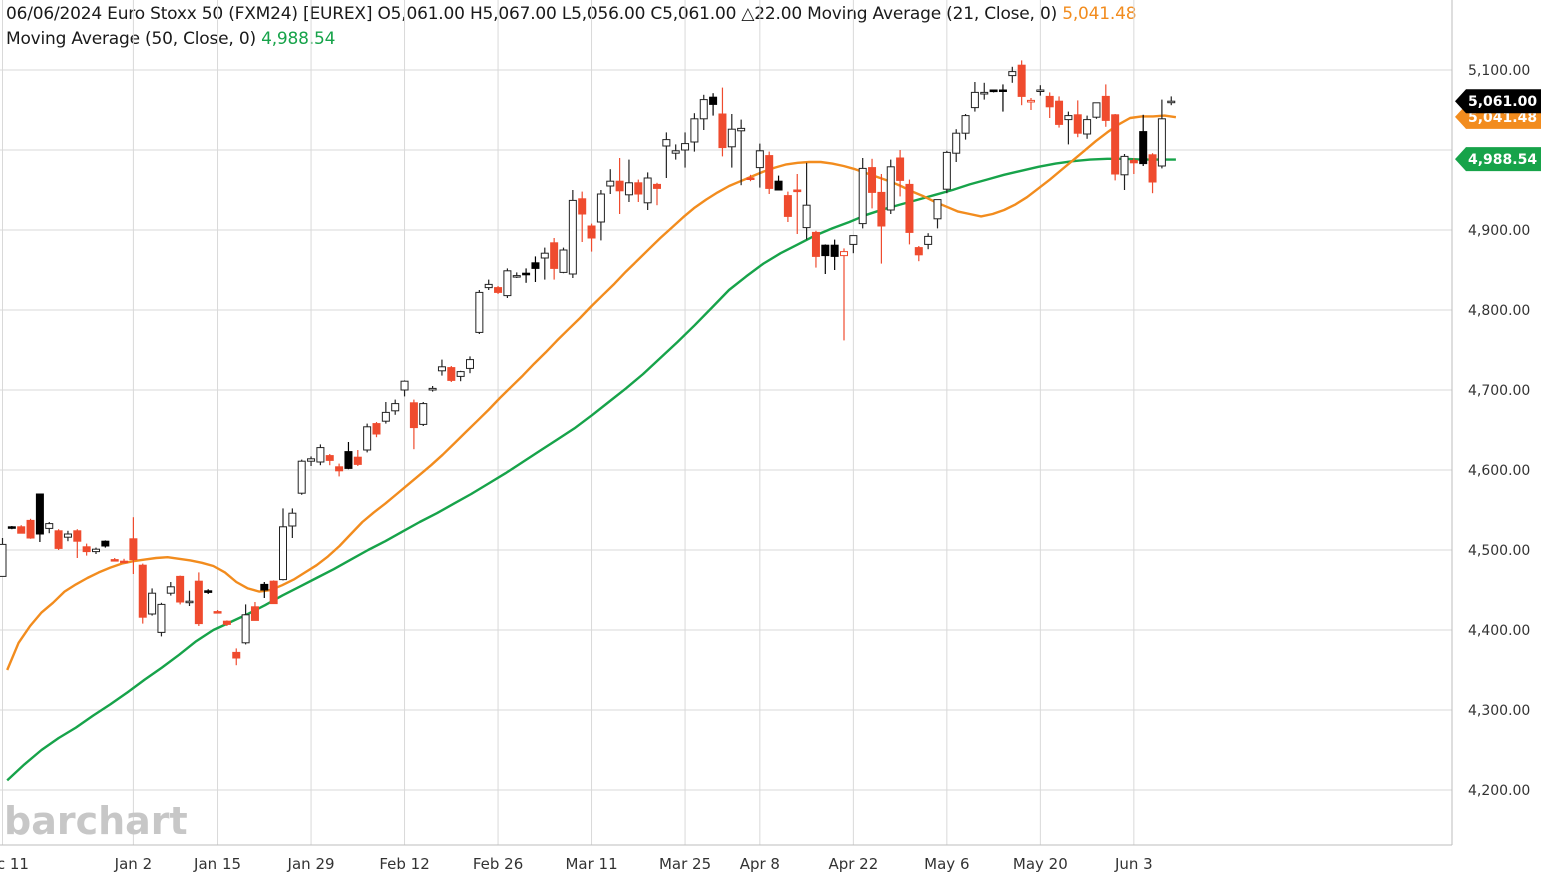 Image resolution: width=1541 pixels, height=879 pixels. What do you see at coordinates (1499, 311) in the screenshot?
I see `y-tick-label: 4,800.00` at bounding box center [1499, 311].